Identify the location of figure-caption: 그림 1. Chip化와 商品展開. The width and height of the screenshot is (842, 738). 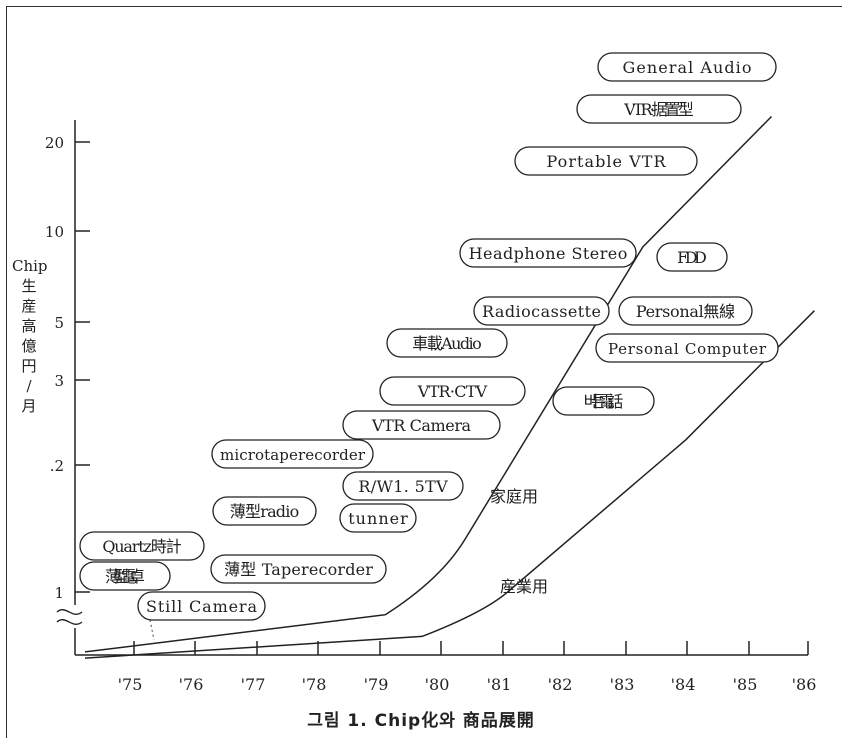
(421, 721).